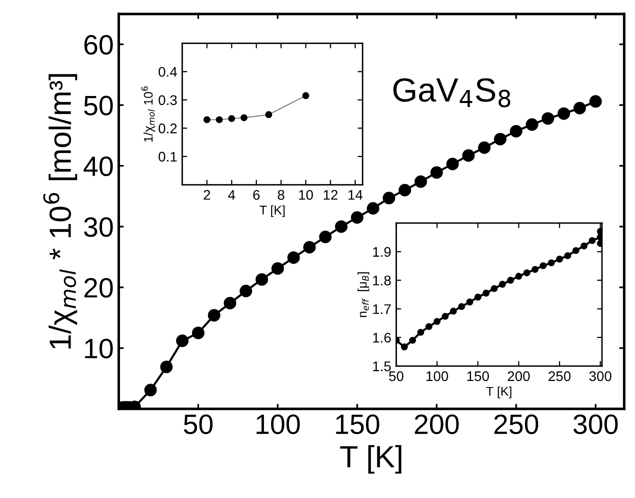 The height and width of the screenshot is (498, 635). Describe the element at coordinates (382, 337) in the screenshot. I see `y-tick-label: 1.6` at that location.